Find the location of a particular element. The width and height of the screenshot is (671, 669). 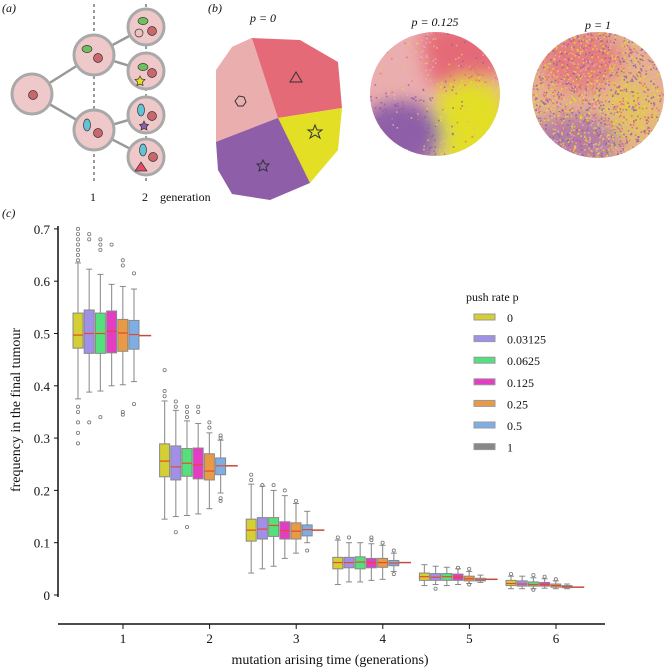

y-tick-label: 0.1 is located at coordinates (42, 543).